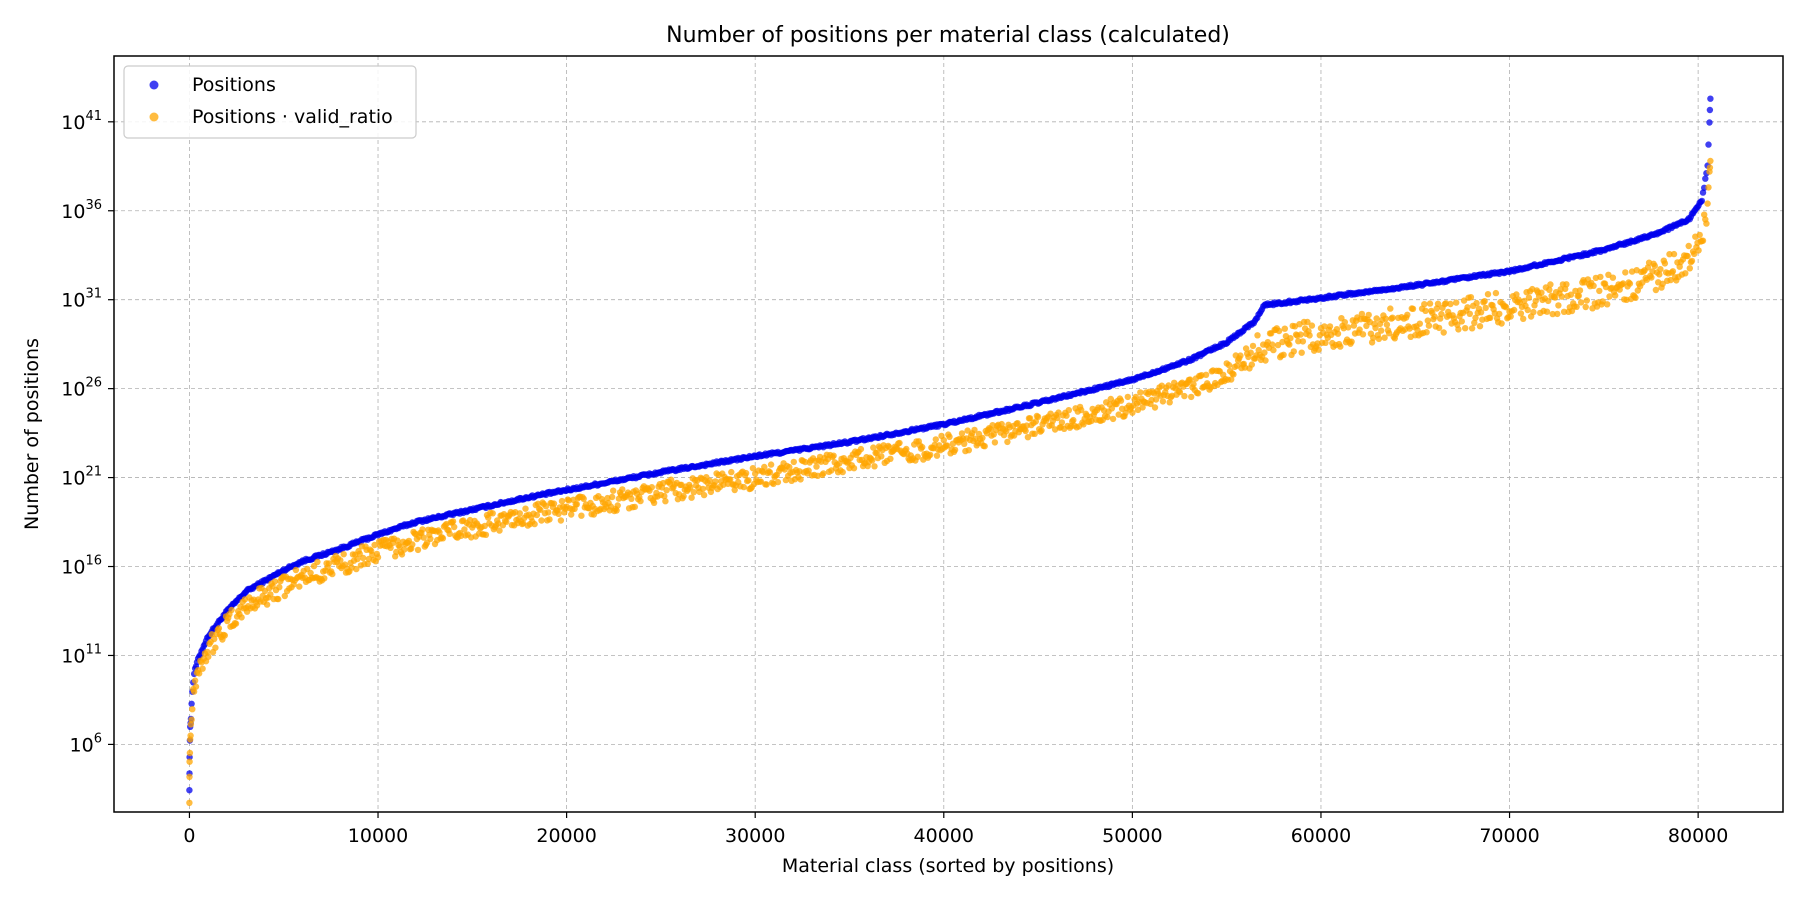 This screenshot has width=1800, height=900. Describe the element at coordinates (566, 836) in the screenshot. I see `x-tick-label: 20000` at that location.